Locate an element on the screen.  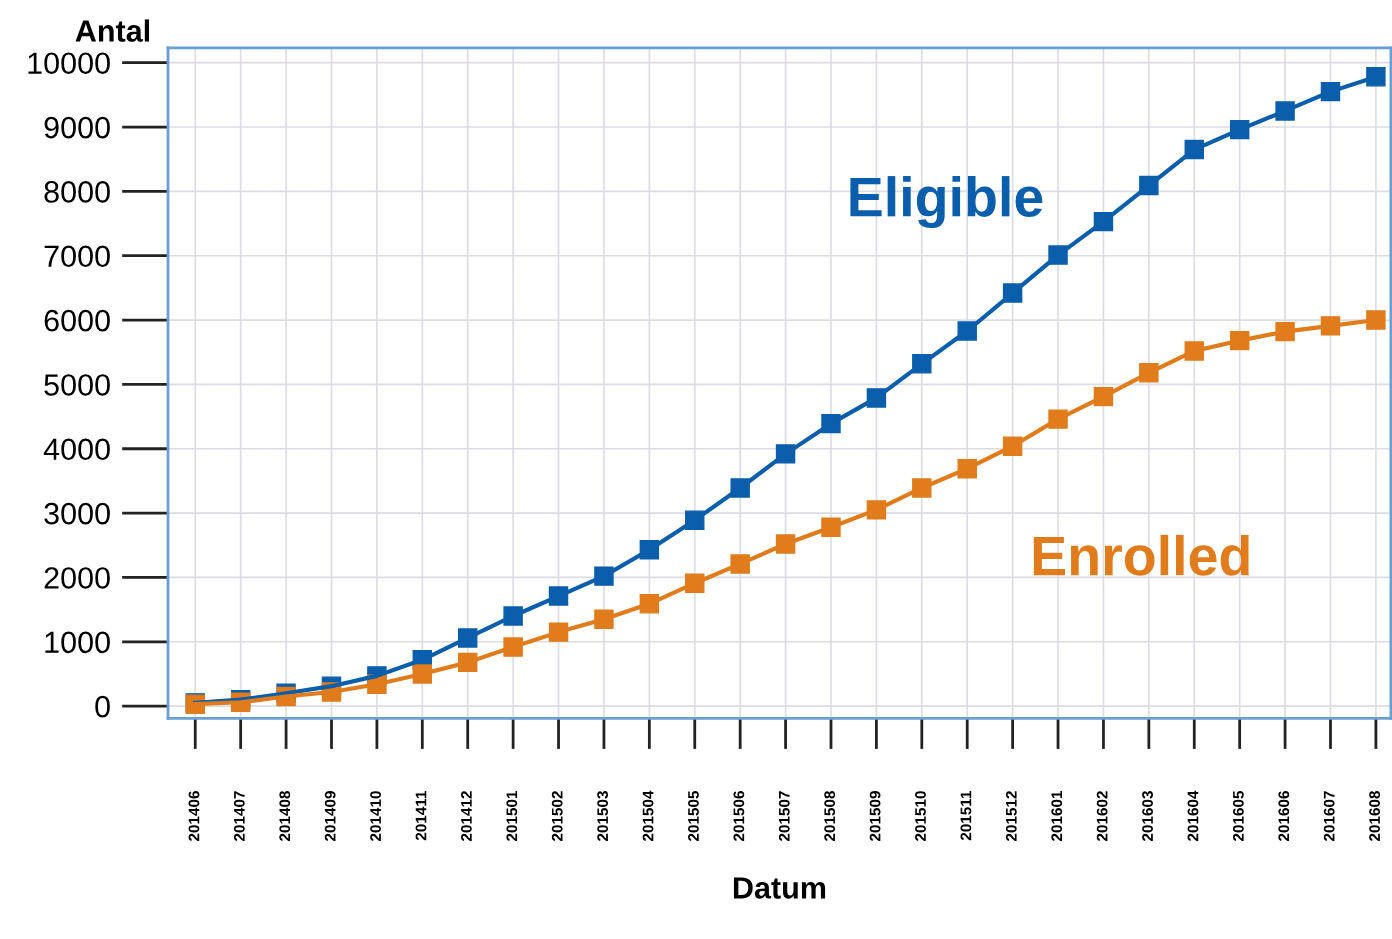
x-tick-label: 201602 is located at coordinates (1102, 816).